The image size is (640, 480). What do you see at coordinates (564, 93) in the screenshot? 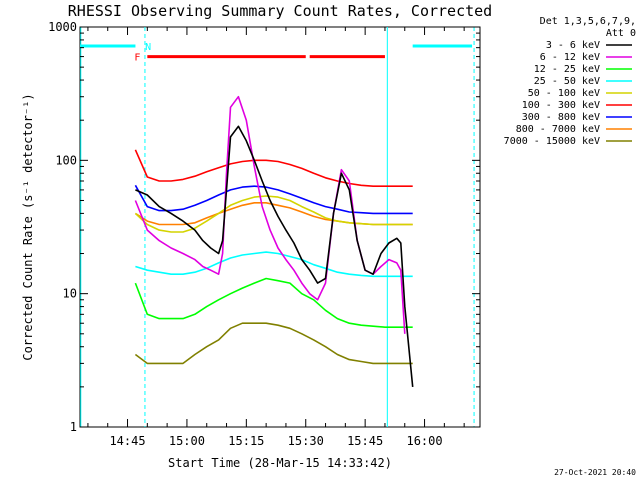
I see `legend-label-50-100-kev: 50 - 100 keV` at bounding box center [564, 93].